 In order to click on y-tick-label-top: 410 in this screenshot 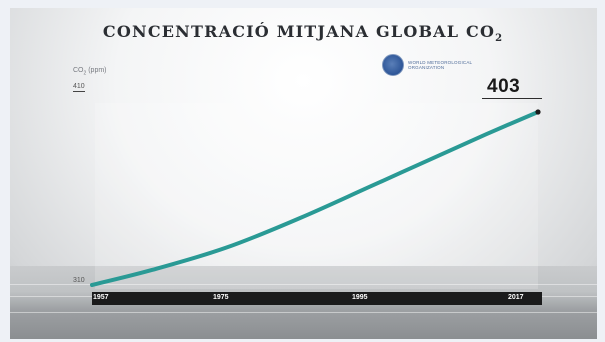, I will do `click(79, 87)`.